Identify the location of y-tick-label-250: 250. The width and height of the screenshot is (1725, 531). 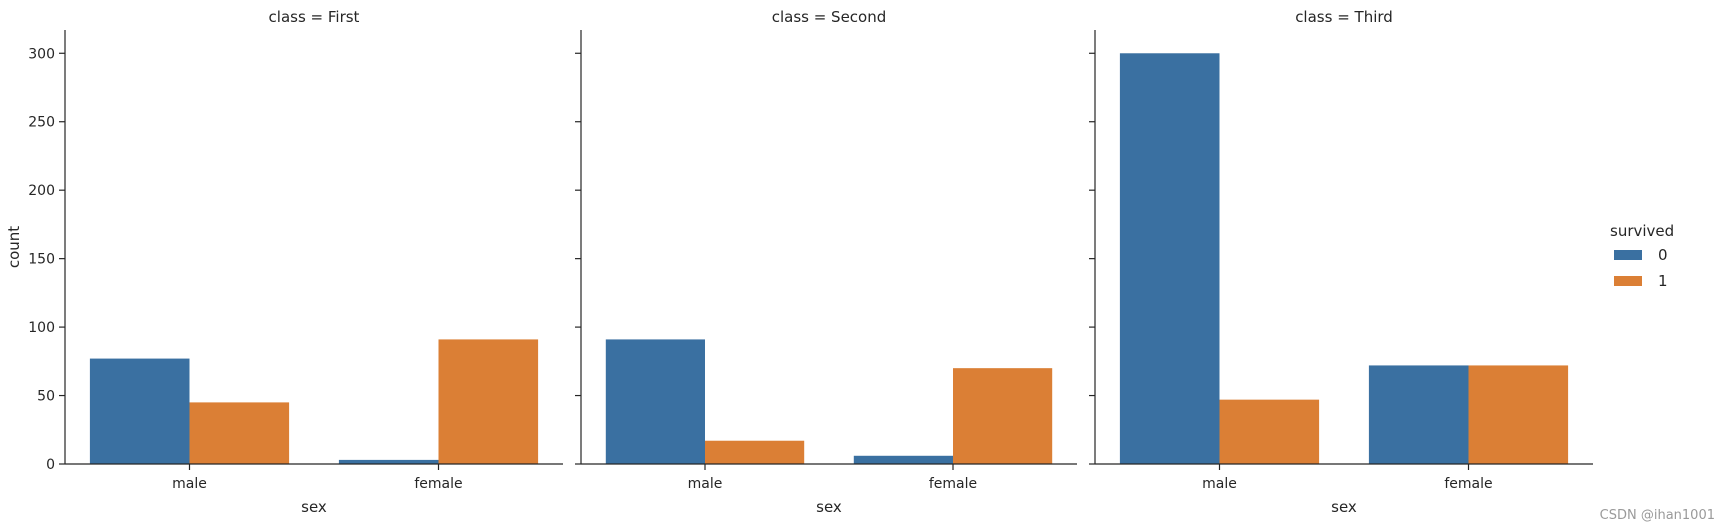
(41, 123).